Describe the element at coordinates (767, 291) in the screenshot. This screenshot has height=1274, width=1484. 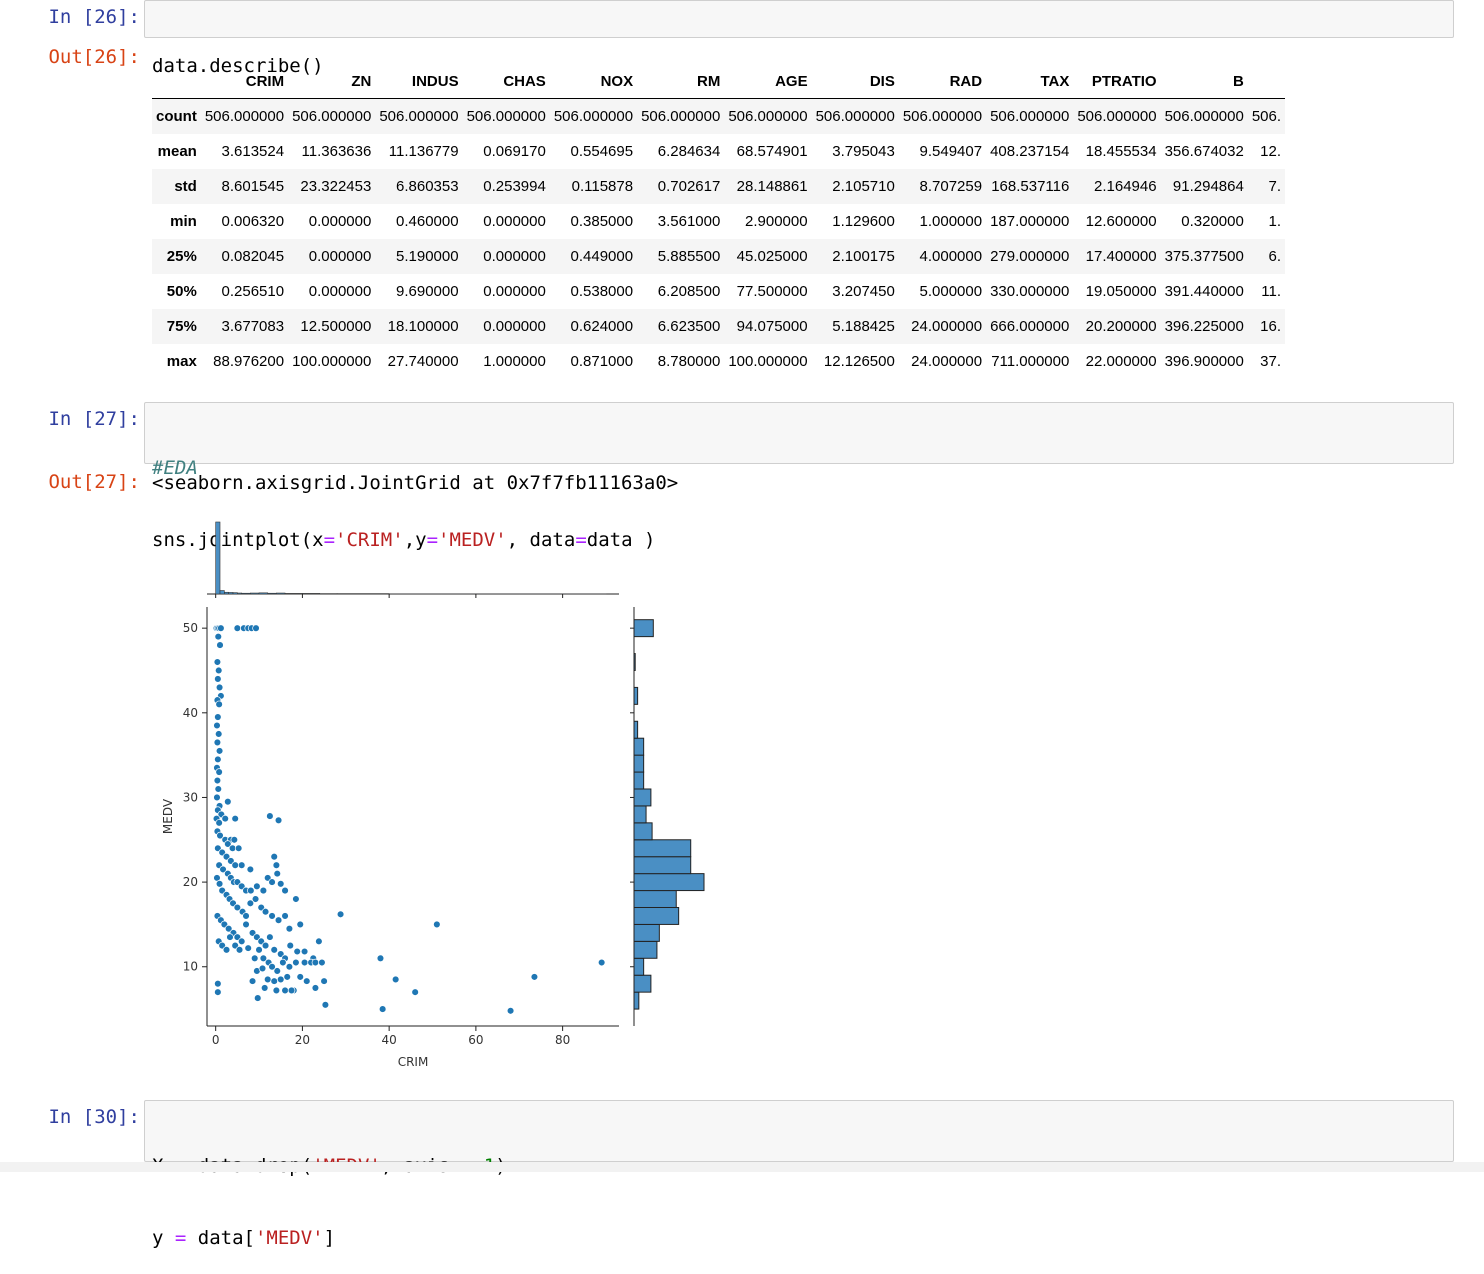
I see `table-cell: 77.500000` at that location.